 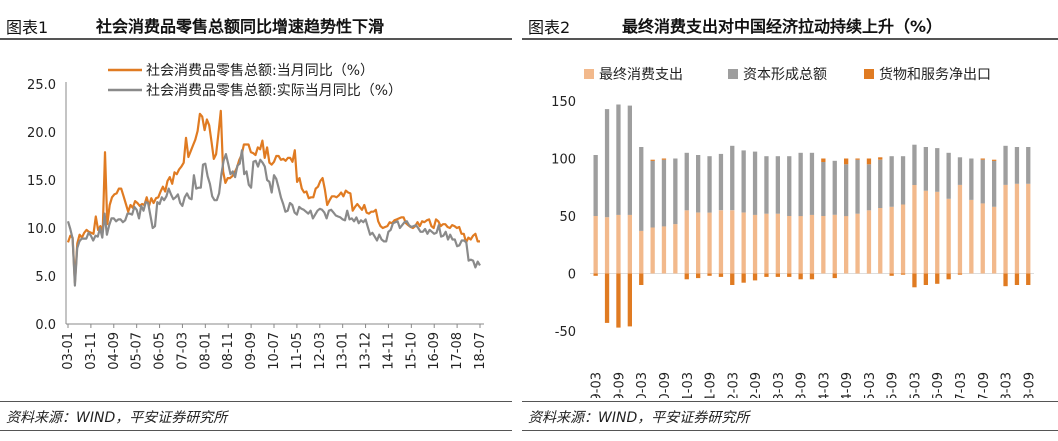 What do you see at coordinates (160, 351) in the screenshot?
I see `left-x-tick-label: 06-05` at bounding box center [160, 351].